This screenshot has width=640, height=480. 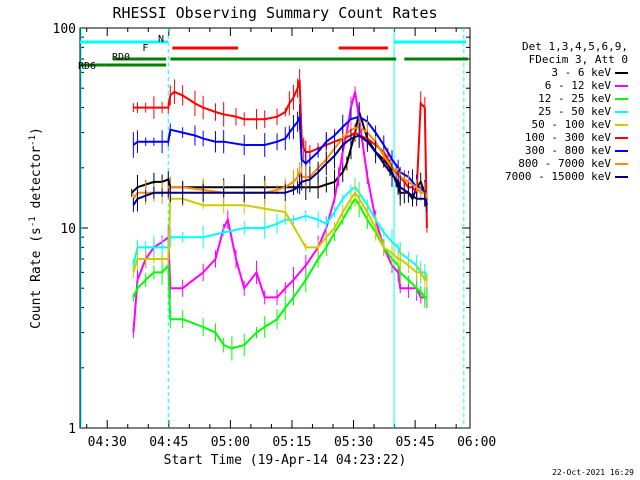 I want to click on flare-label: F, so click(x=145, y=48).